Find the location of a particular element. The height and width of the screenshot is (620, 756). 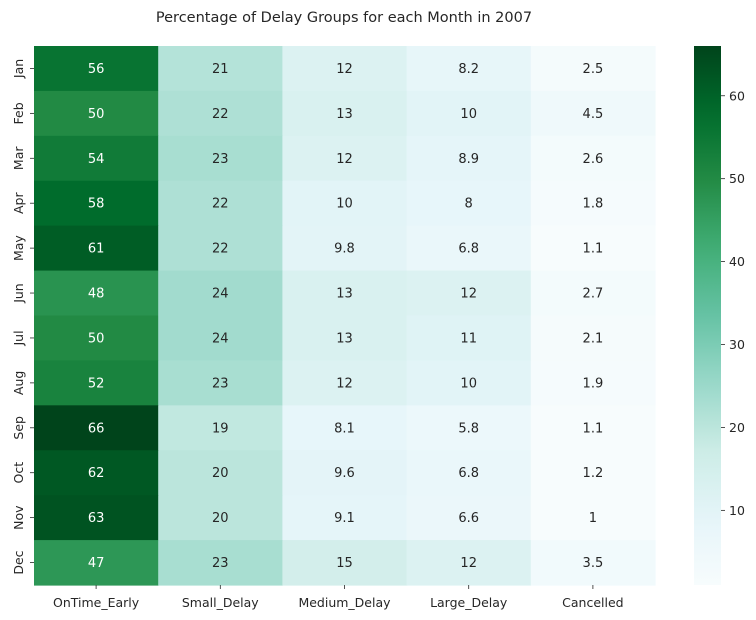

cell-value-label: 2.6 is located at coordinates (593, 159).